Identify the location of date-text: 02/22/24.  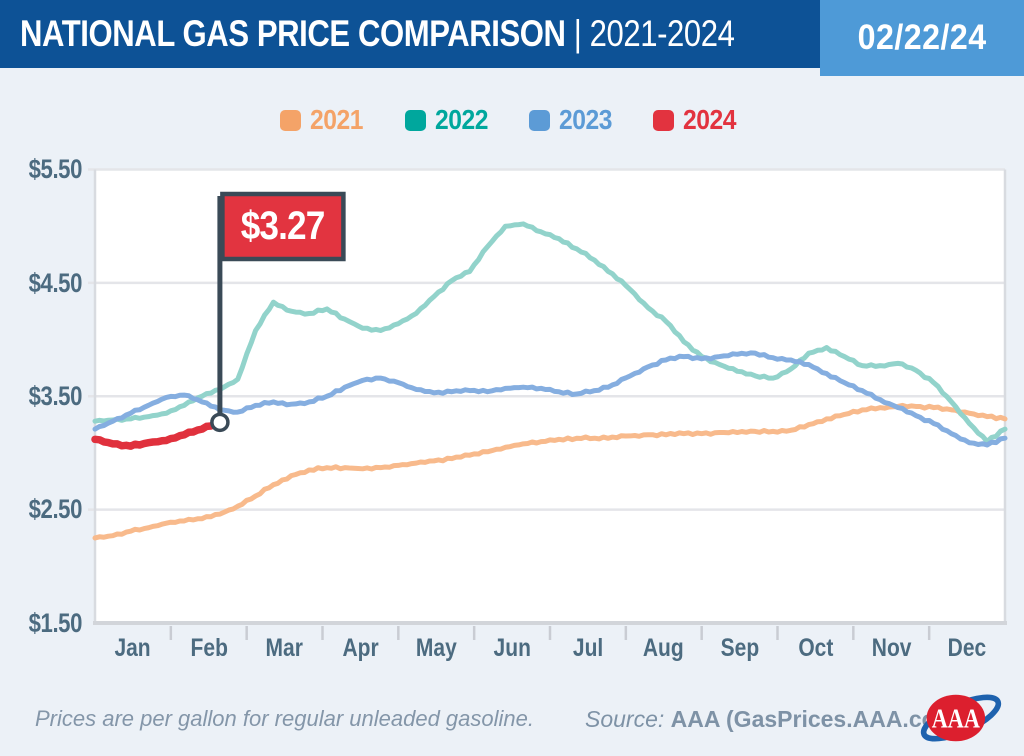
(922, 37).